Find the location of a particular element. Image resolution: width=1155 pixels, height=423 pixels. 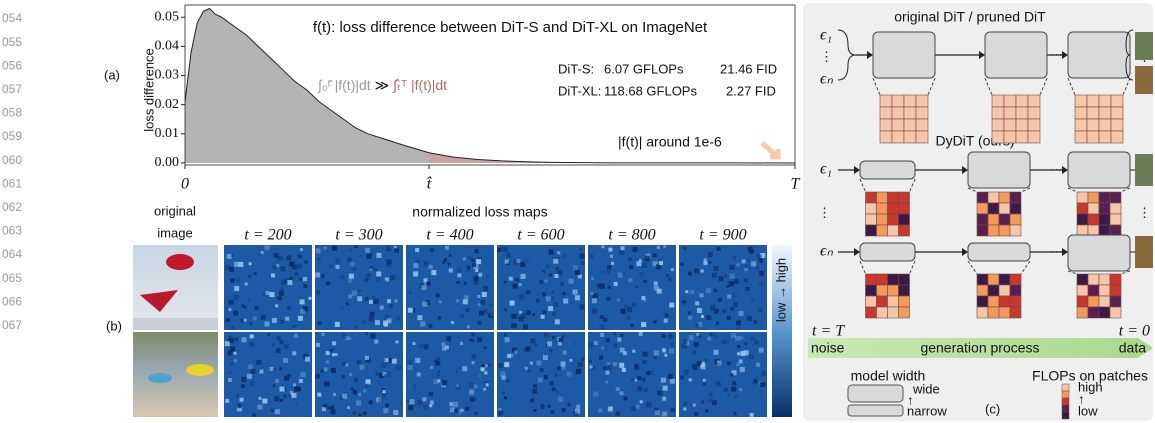

time-label: t = 0 is located at coordinates (1134, 331).